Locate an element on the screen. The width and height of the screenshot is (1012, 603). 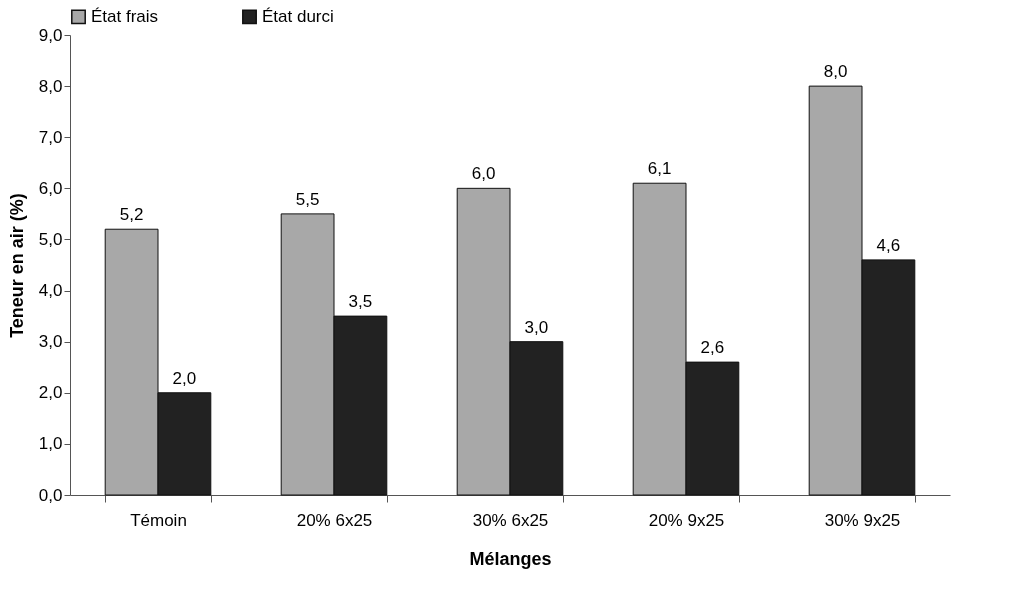
y-tick-label: 4,0 is located at coordinates (50, 291).